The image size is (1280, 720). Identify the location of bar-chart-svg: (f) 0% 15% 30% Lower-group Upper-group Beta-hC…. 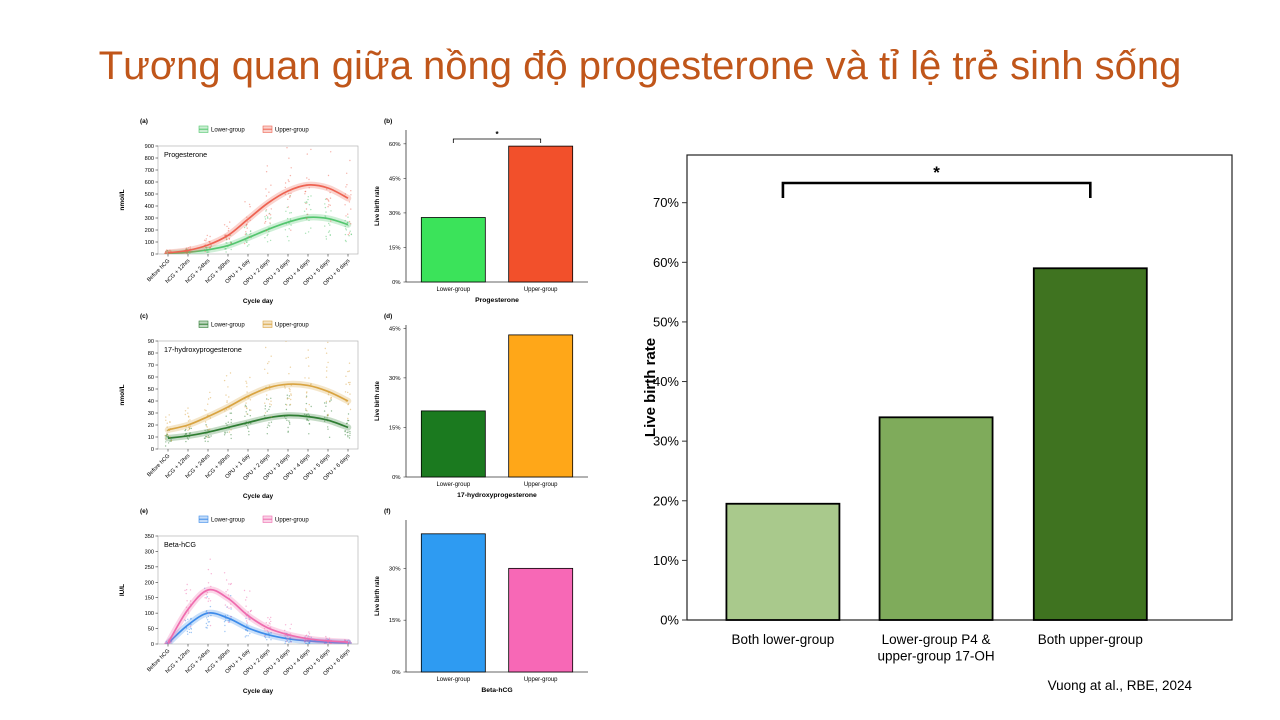
(481, 601).